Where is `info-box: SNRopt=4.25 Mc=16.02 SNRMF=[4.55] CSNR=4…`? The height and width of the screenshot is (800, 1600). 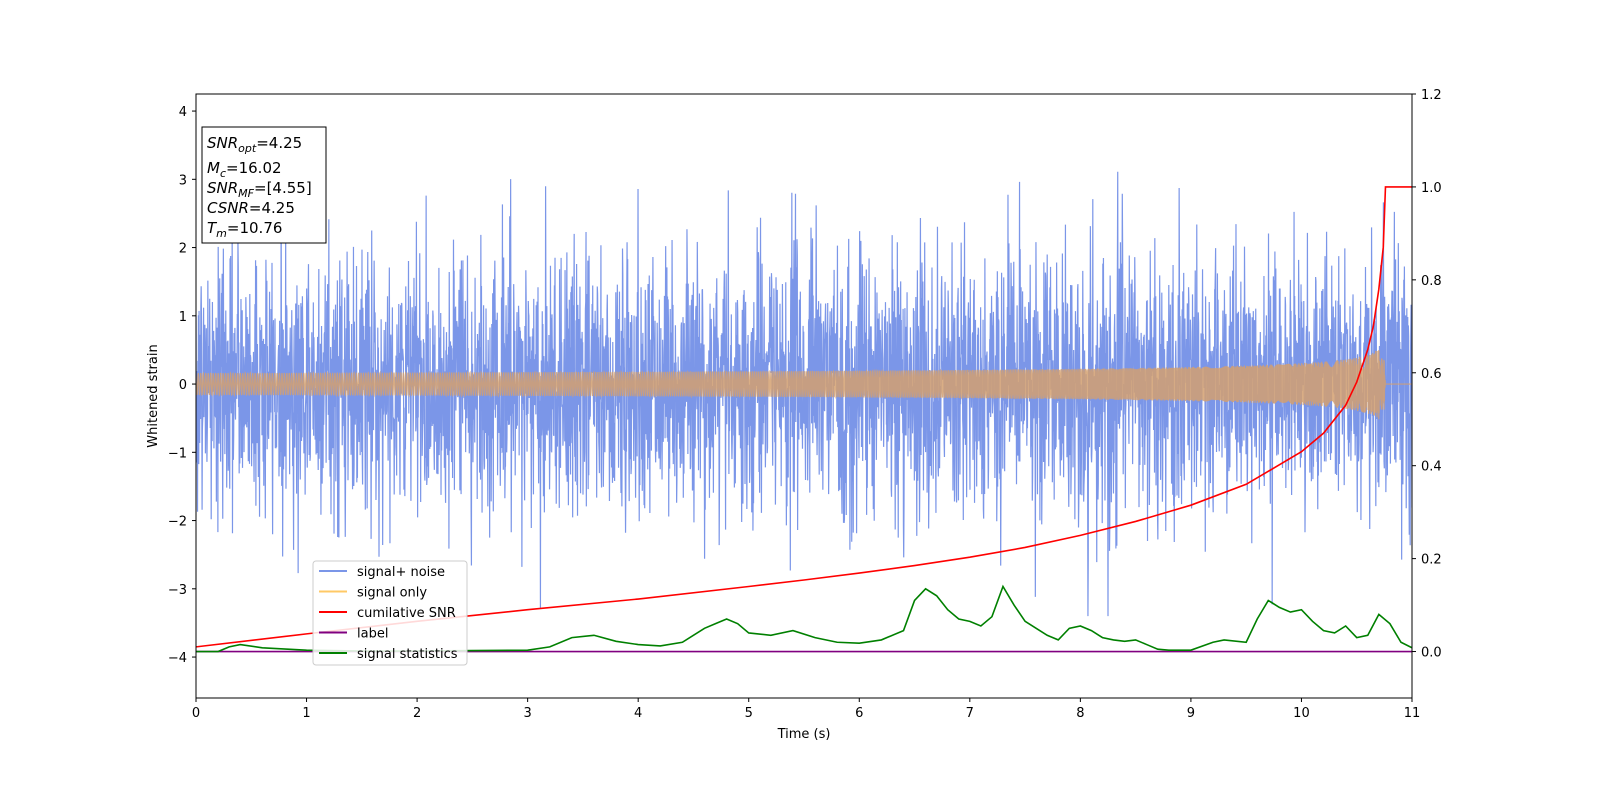 info-box: SNRopt=4.25 Mc=16.02 SNRMF=[4.55] CSNR=4… is located at coordinates (264, 185).